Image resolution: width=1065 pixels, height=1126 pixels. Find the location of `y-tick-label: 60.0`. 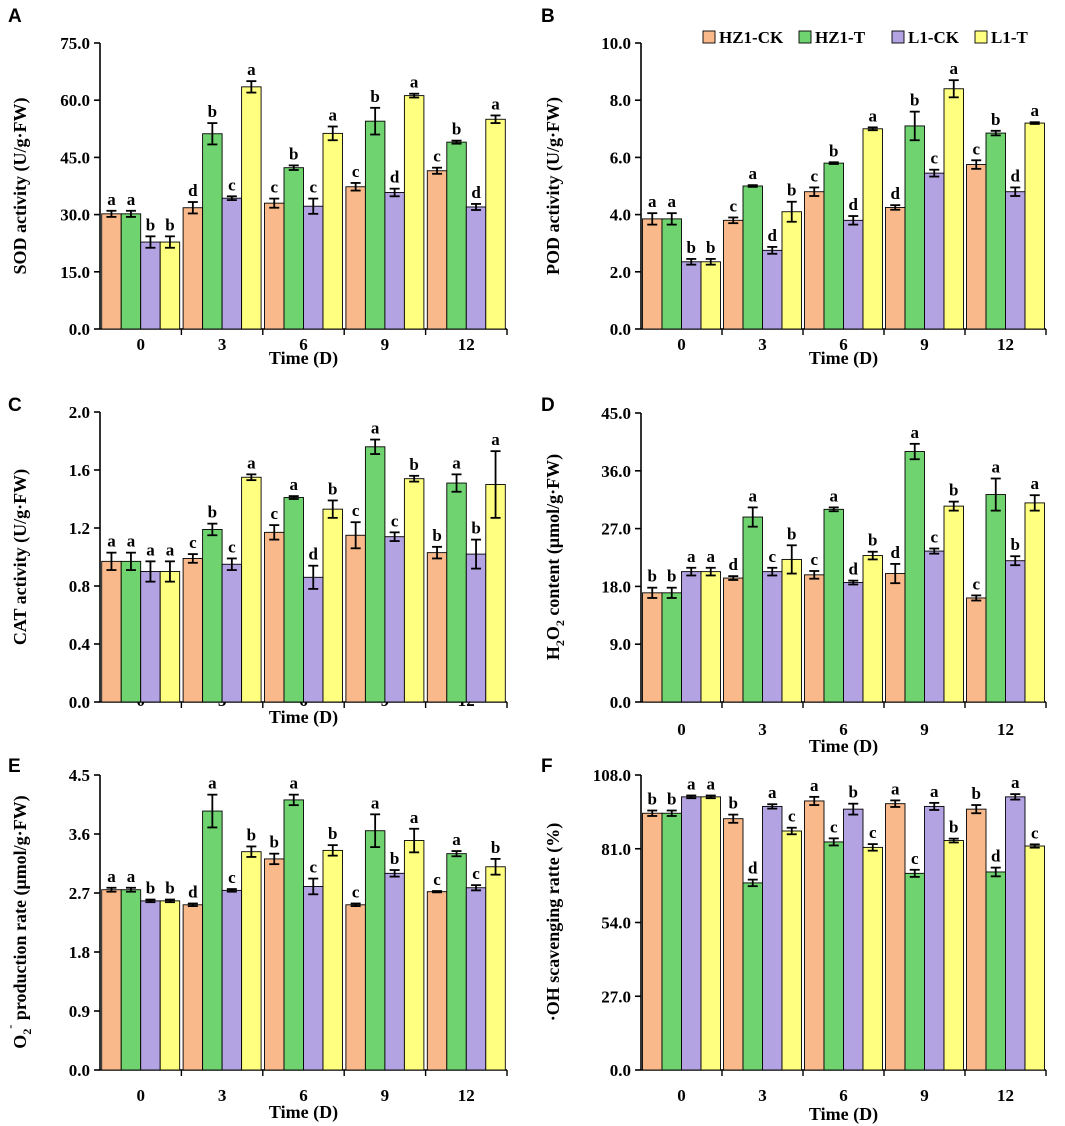

y-tick-label: 60.0 is located at coordinates (75, 100).